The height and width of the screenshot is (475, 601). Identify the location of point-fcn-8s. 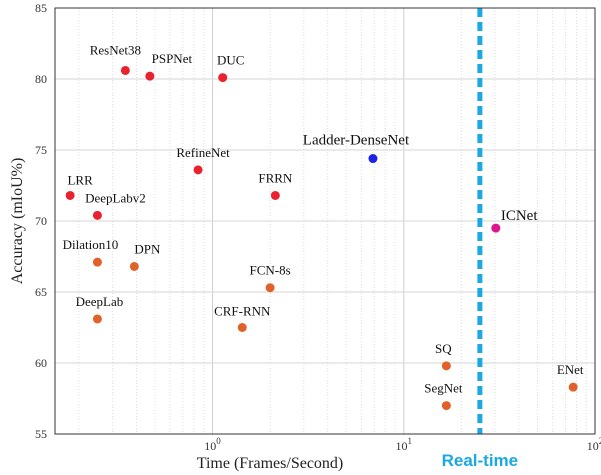
(270, 288).